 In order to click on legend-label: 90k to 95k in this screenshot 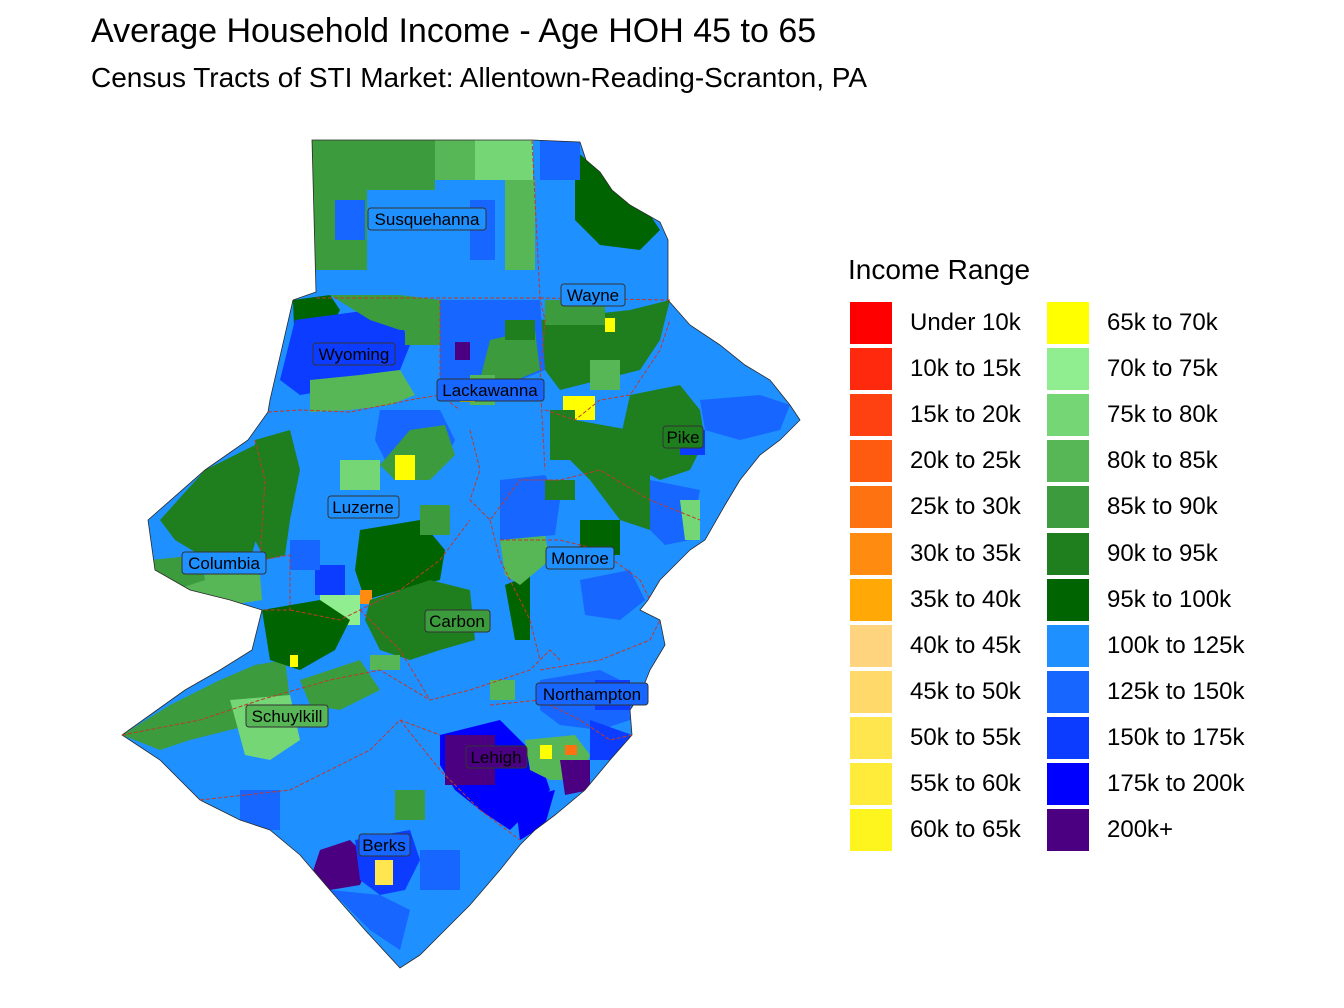, I will do `click(1162, 553)`.